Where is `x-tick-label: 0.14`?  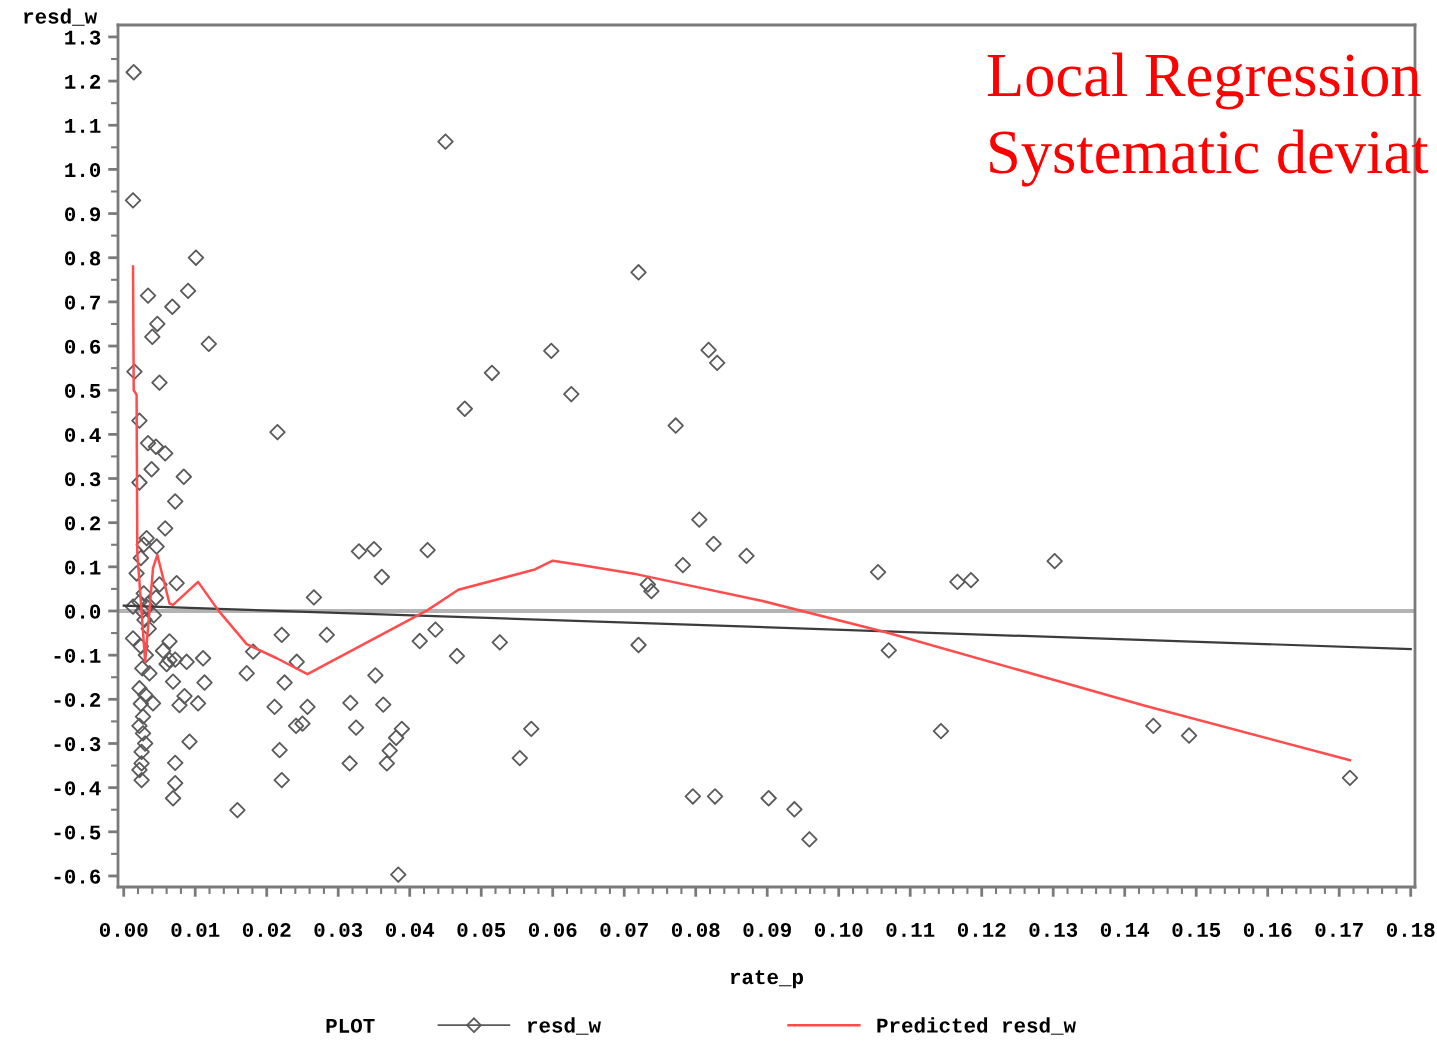 x-tick-label: 0.14 is located at coordinates (1125, 930).